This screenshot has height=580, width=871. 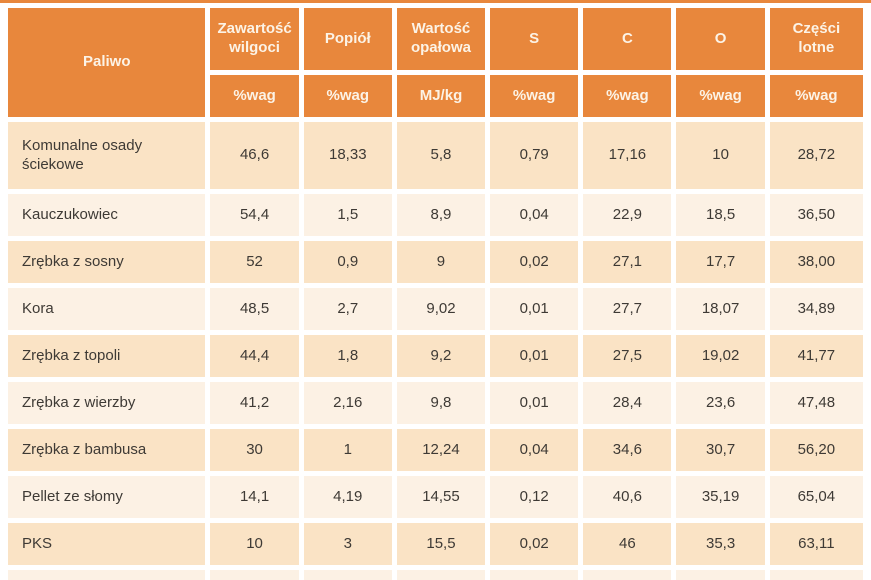 What do you see at coordinates (720, 403) in the screenshot?
I see `value-cell: 23,6` at bounding box center [720, 403].